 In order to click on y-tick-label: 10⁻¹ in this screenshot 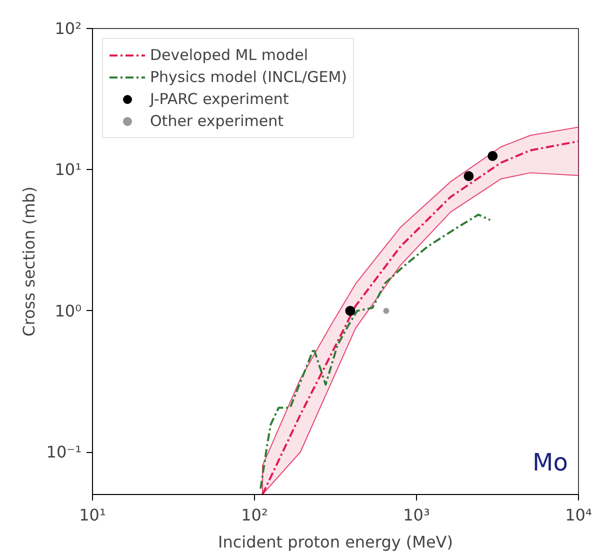, I will do `click(64, 452)`.